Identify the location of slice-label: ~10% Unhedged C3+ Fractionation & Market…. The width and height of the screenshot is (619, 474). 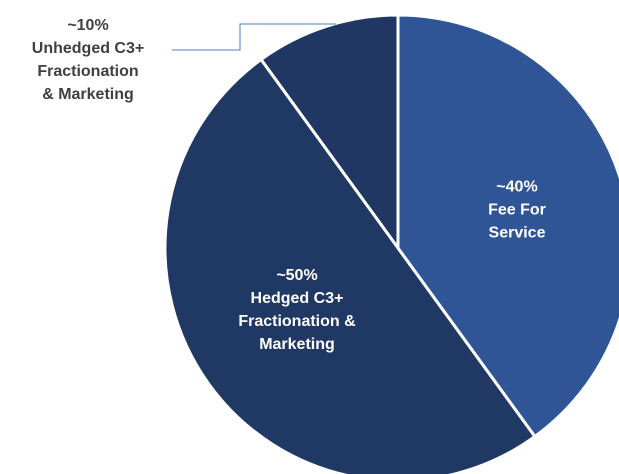
(88, 60).